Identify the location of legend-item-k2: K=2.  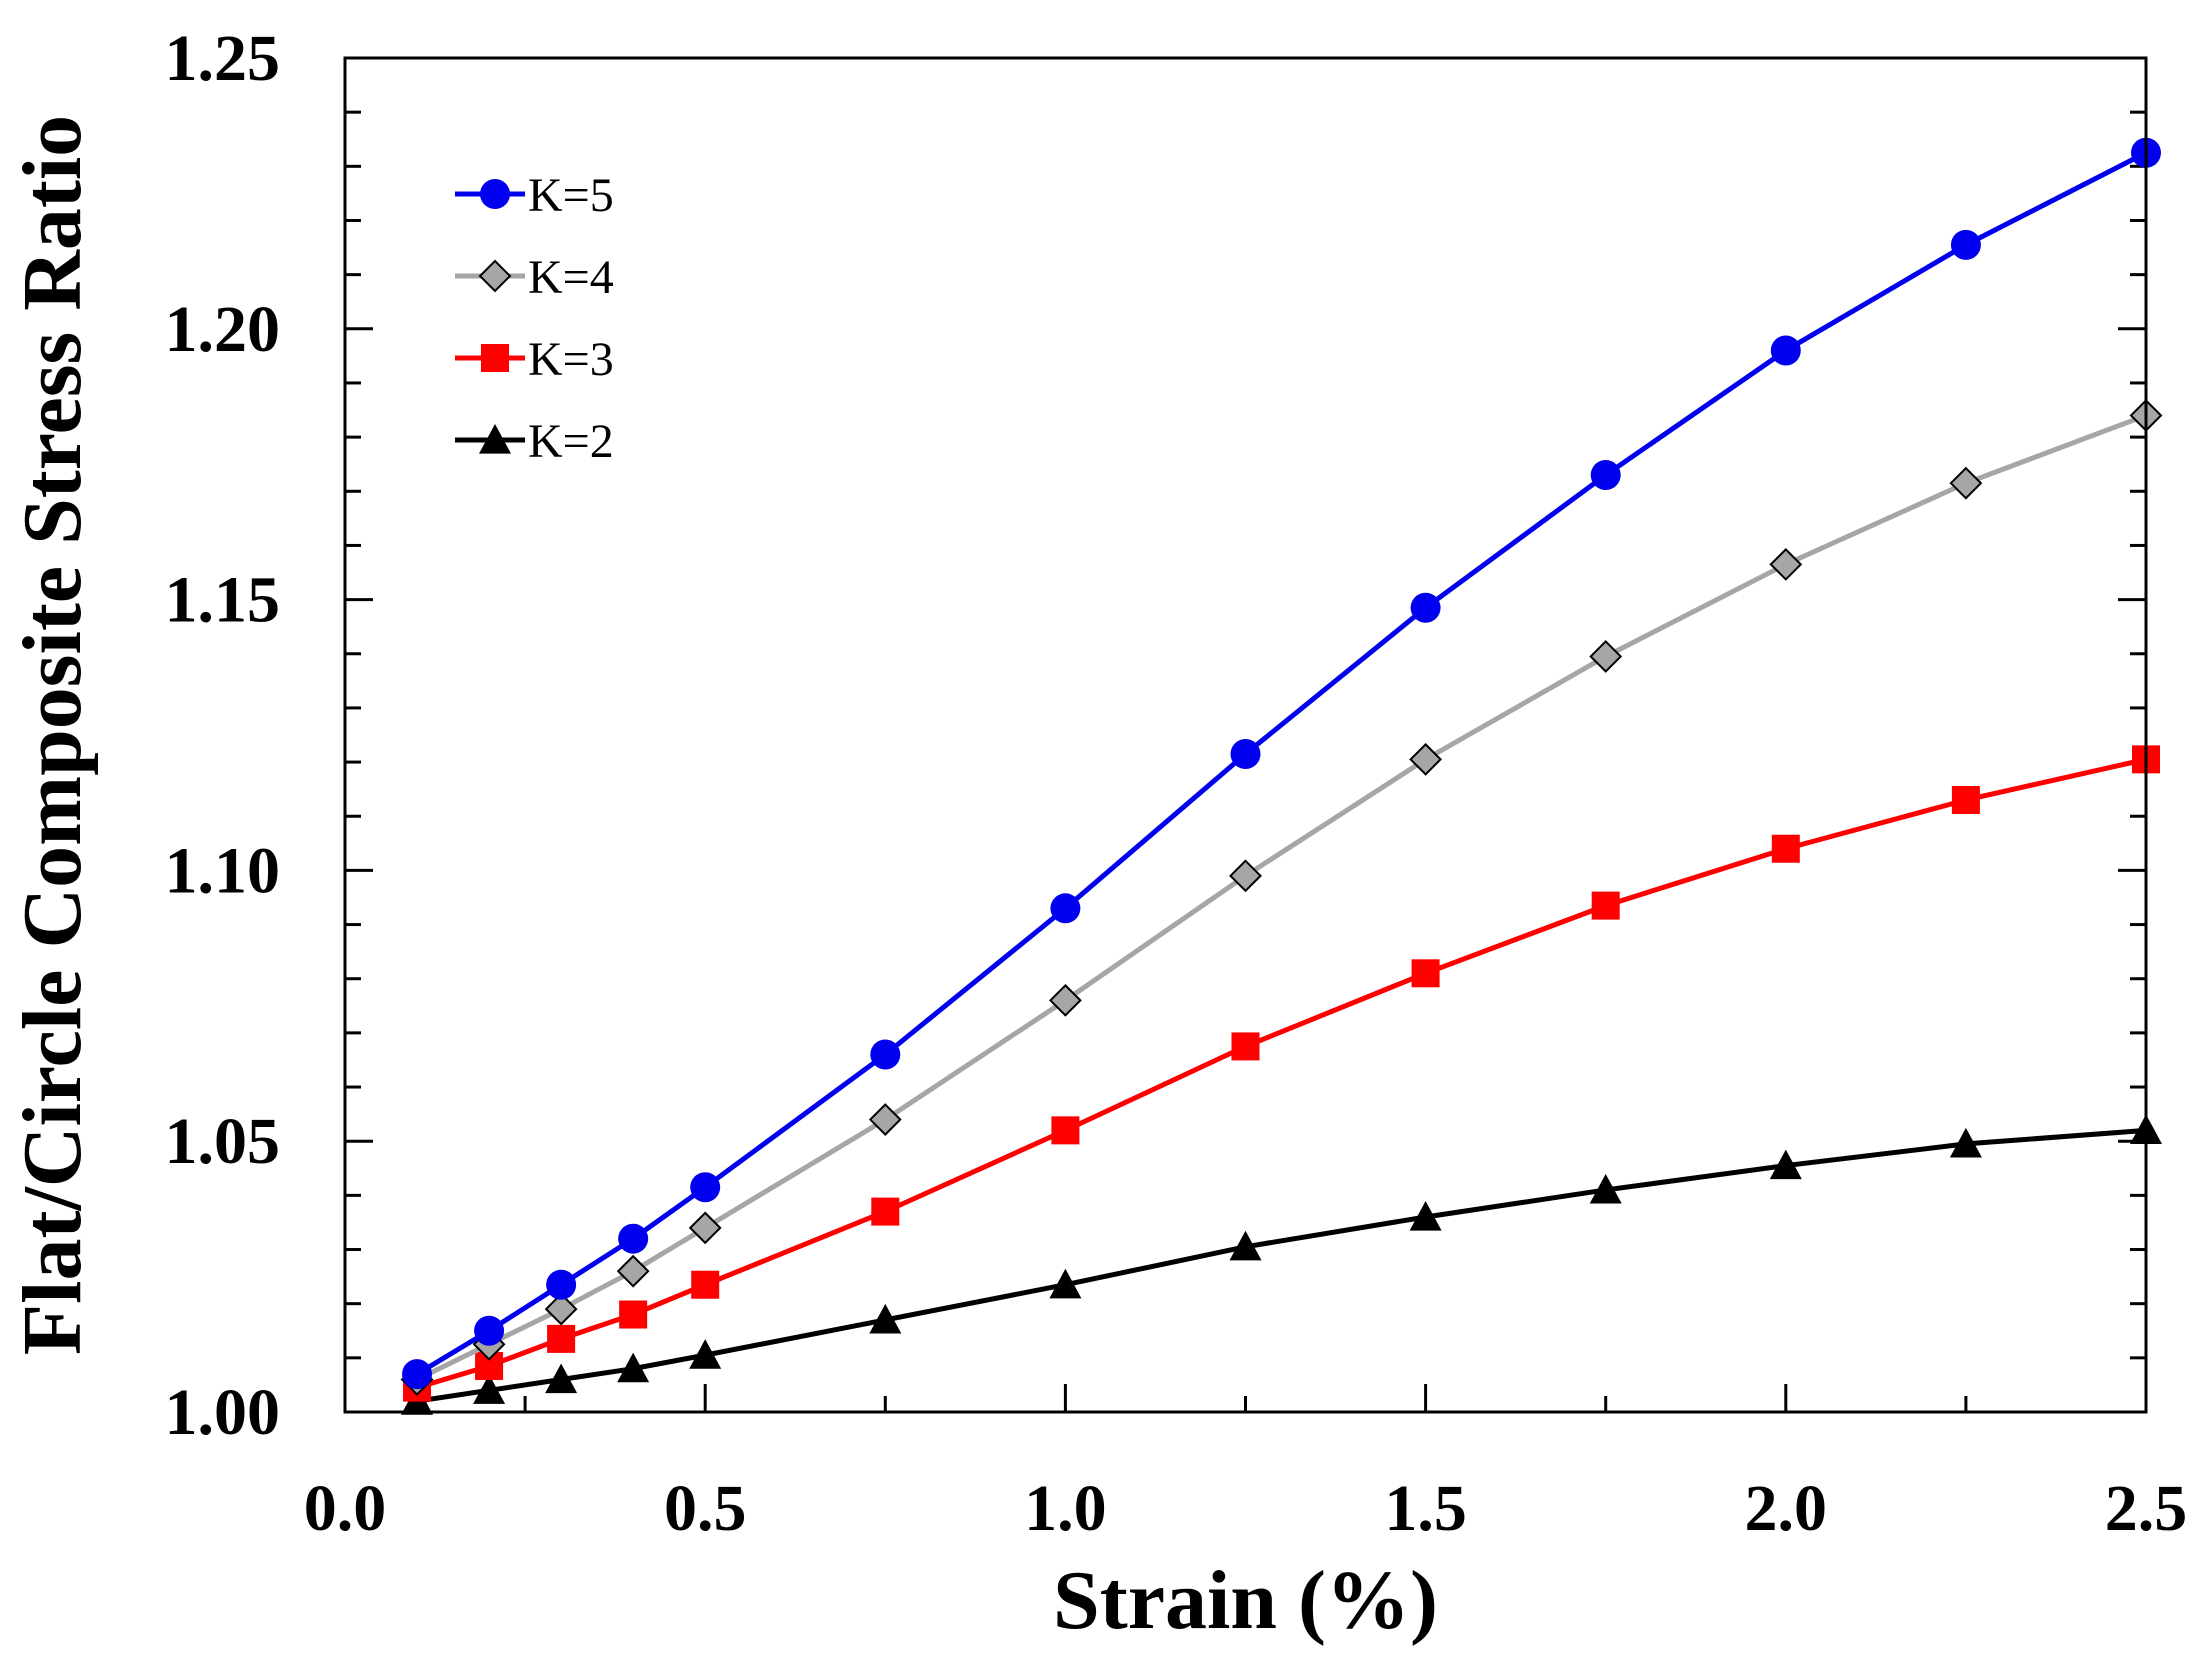
(534, 441).